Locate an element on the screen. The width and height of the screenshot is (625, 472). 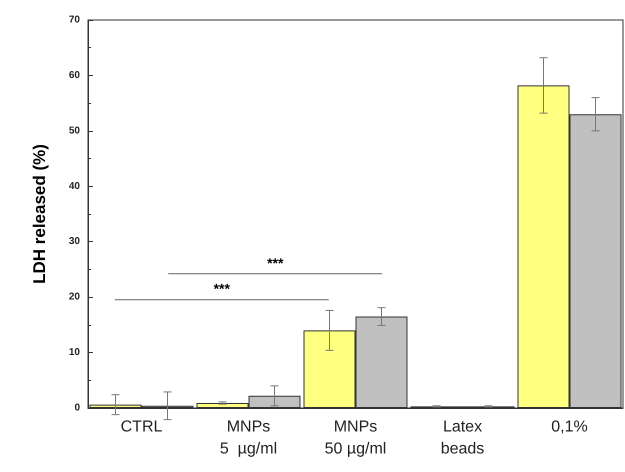
y-tick-label: 70 is located at coordinates (74, 20).